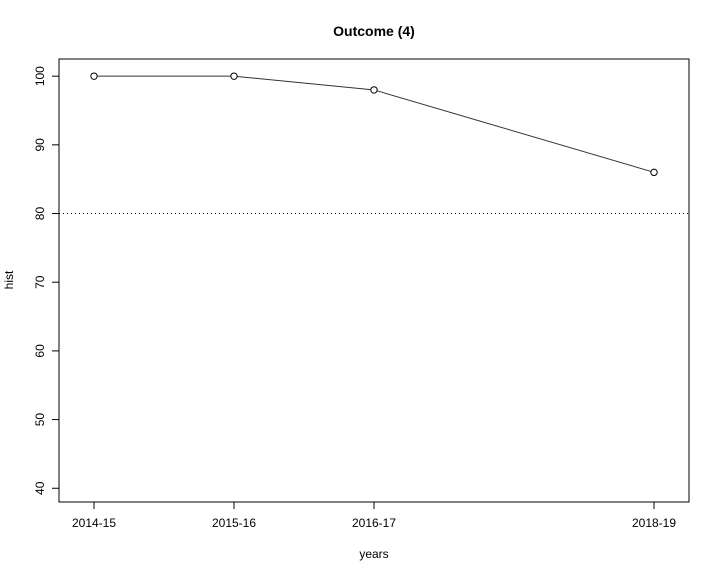  Describe the element at coordinates (374, 31) in the screenshot. I see `chart-title: Outcome (4)` at that location.